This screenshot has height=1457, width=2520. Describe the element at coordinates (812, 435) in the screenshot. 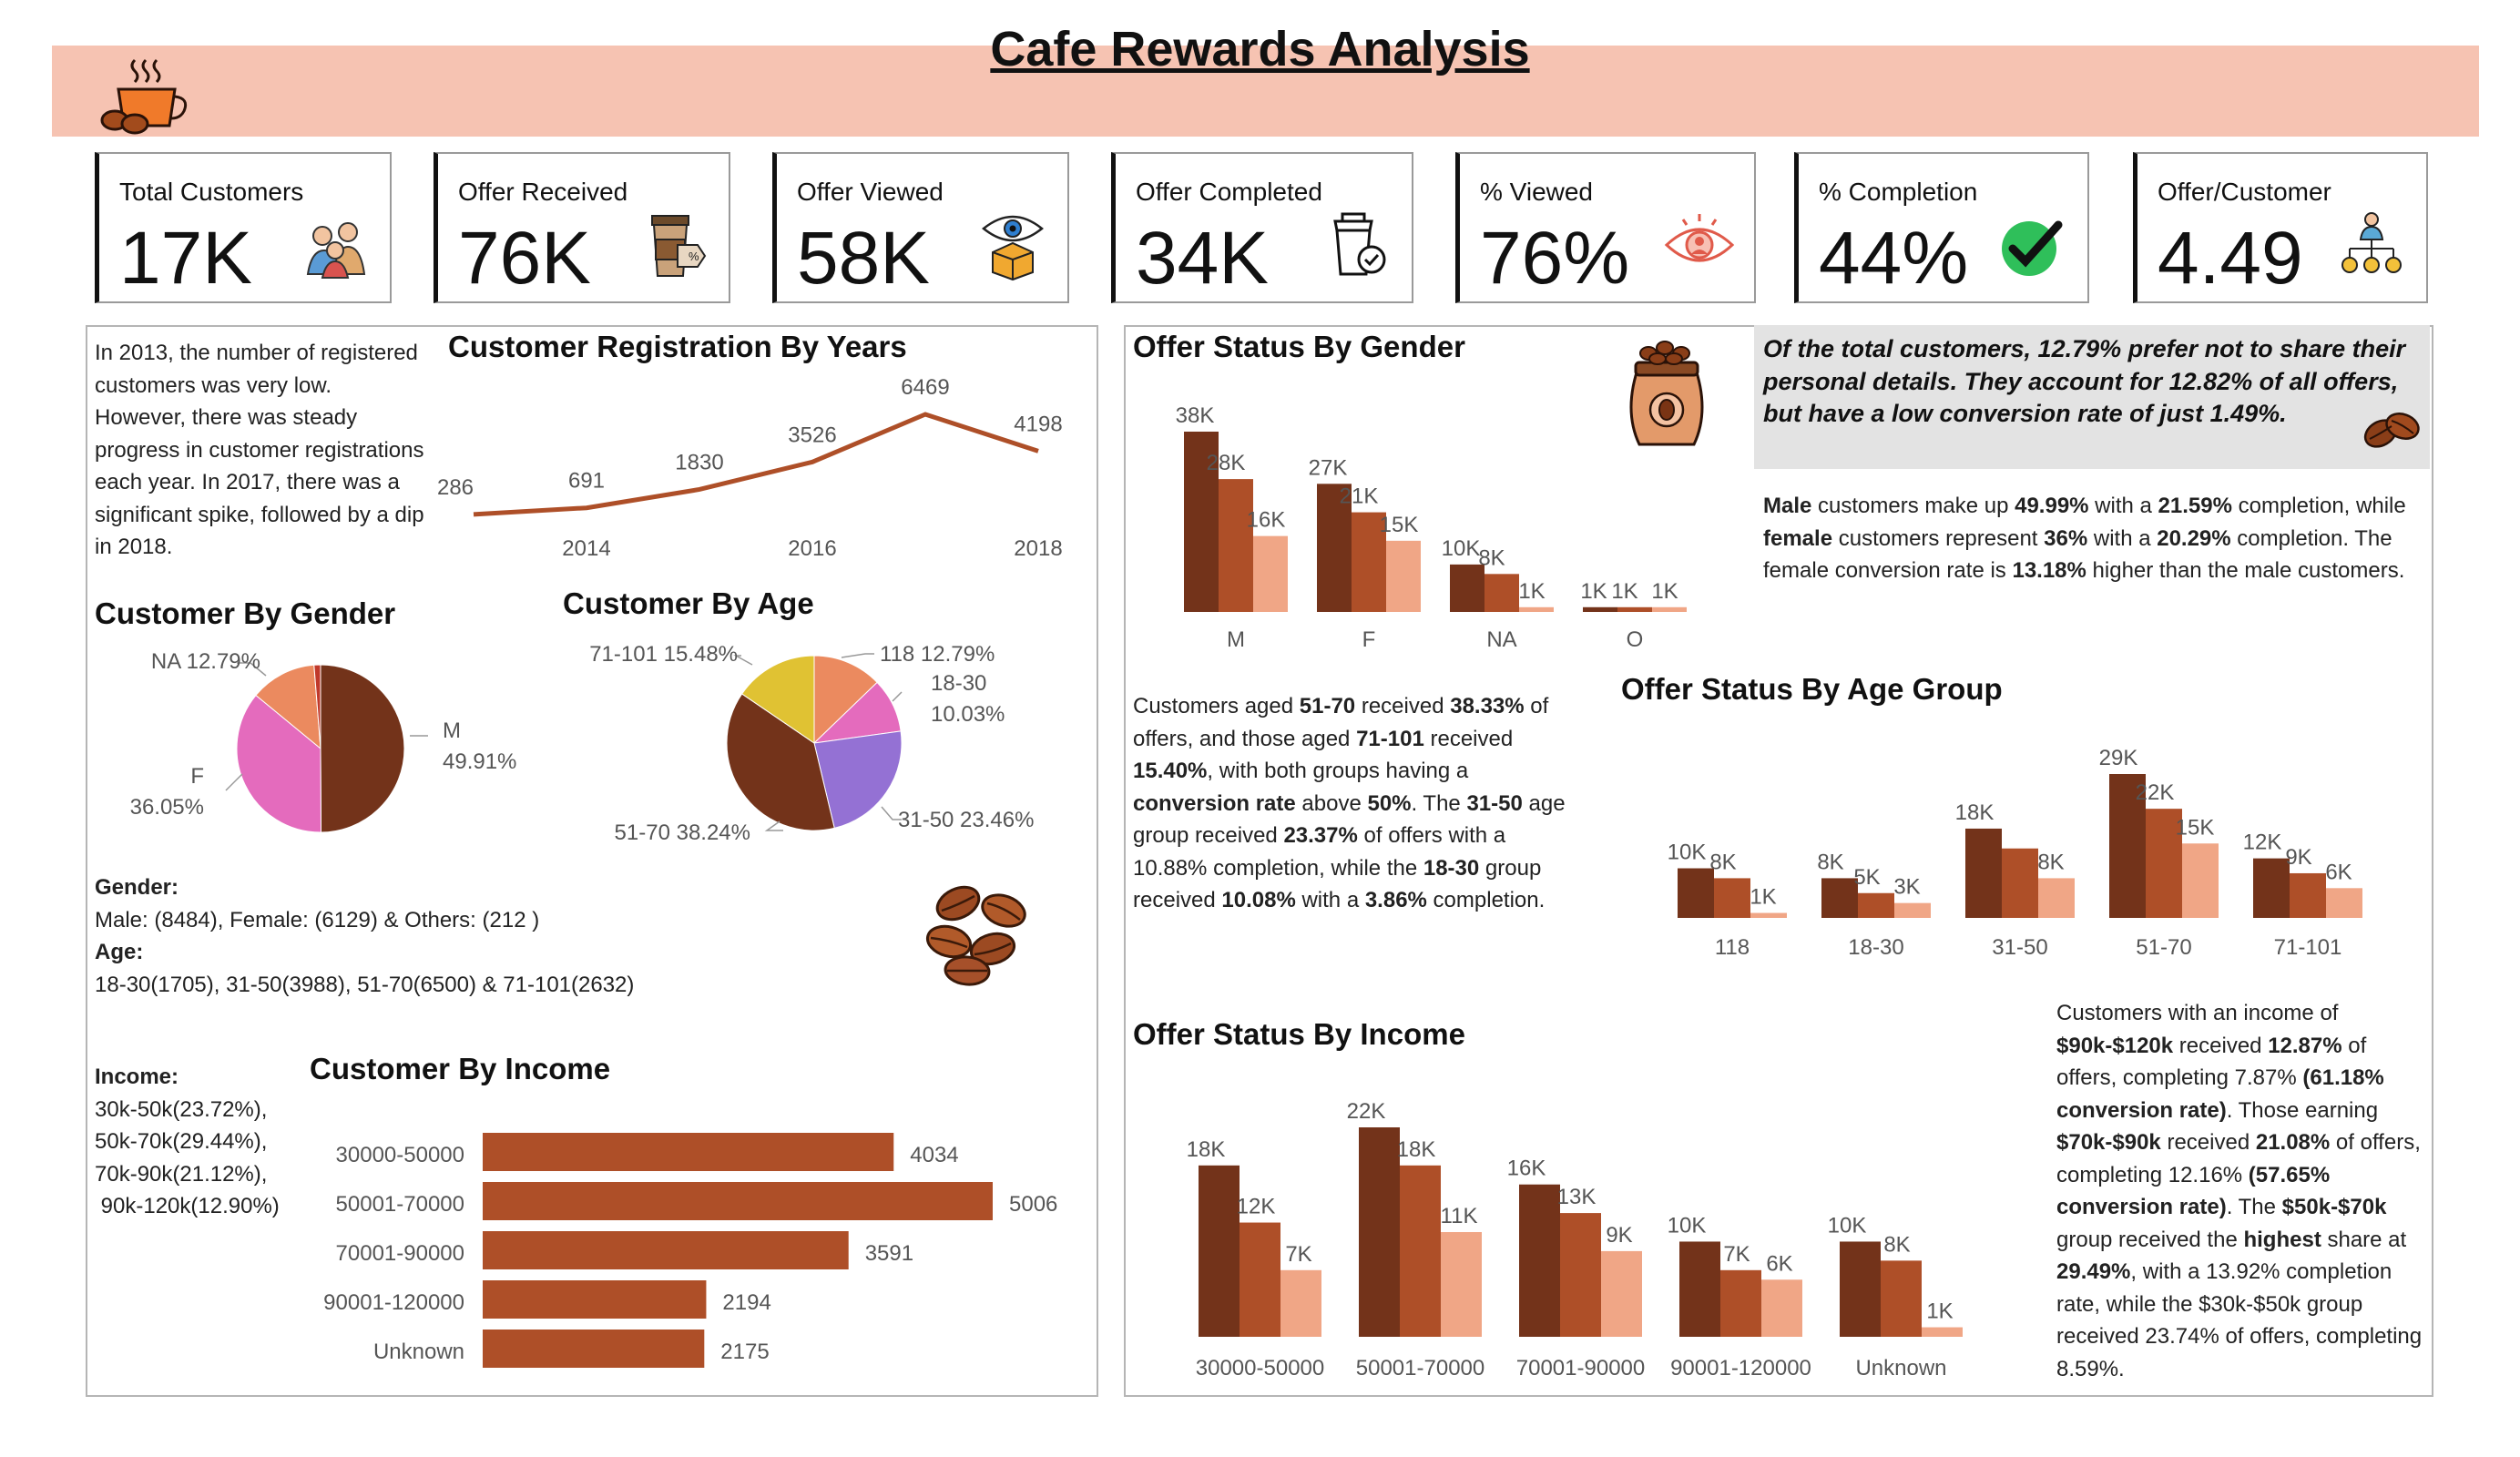

I see `registration-data-label: 3526` at that location.